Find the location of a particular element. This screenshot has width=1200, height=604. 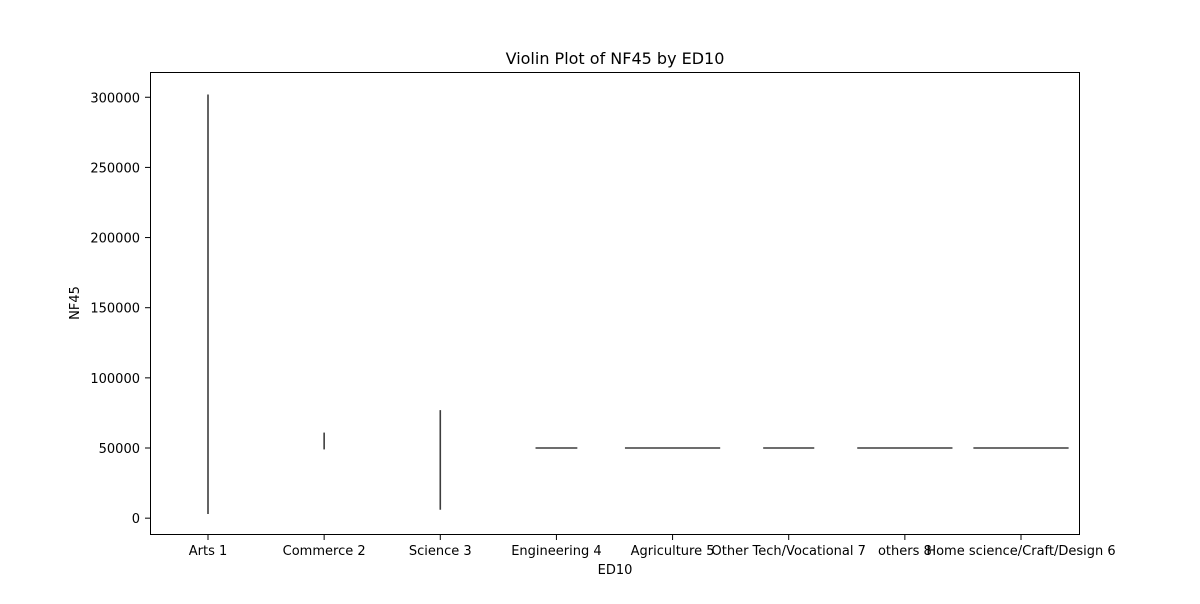

y-tick-label: 250000 is located at coordinates (115, 168).